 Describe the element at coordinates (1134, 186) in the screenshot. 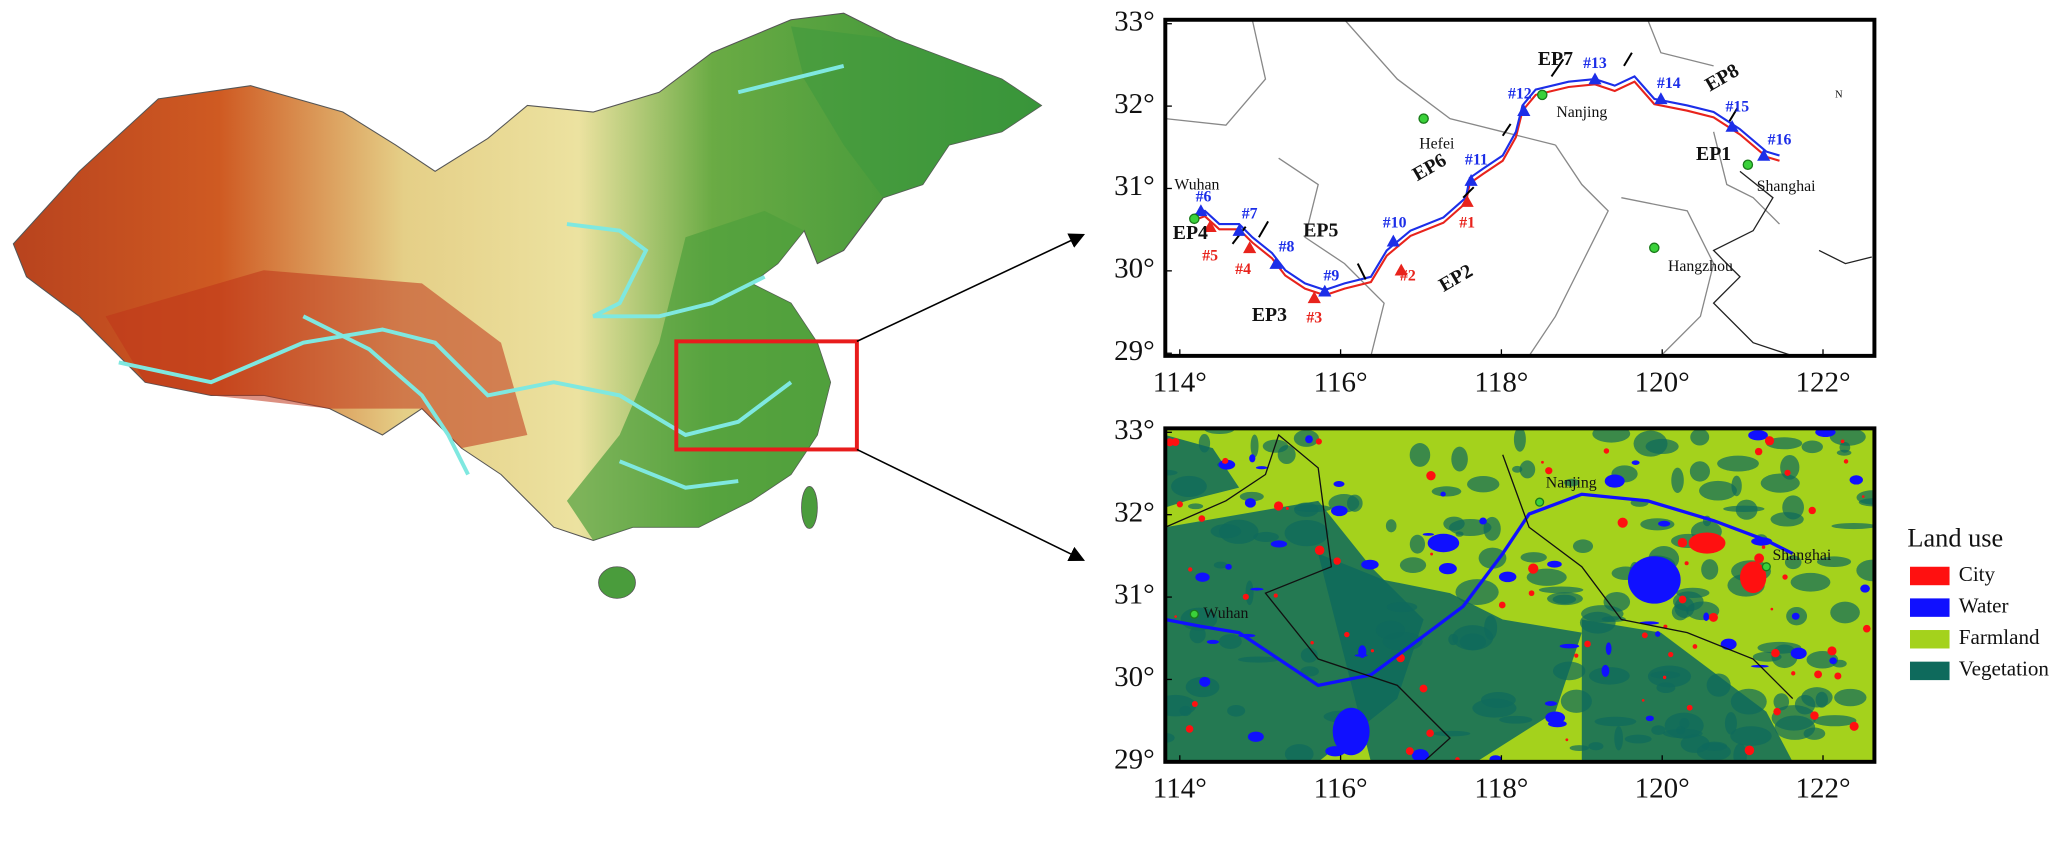

I see `y-tick-label: 31°` at that location.